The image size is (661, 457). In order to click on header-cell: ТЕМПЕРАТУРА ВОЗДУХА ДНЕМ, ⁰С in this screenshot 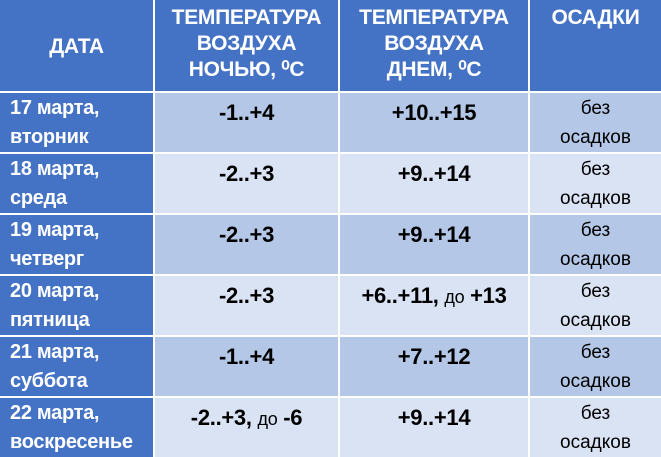, I will do `click(434, 45)`.